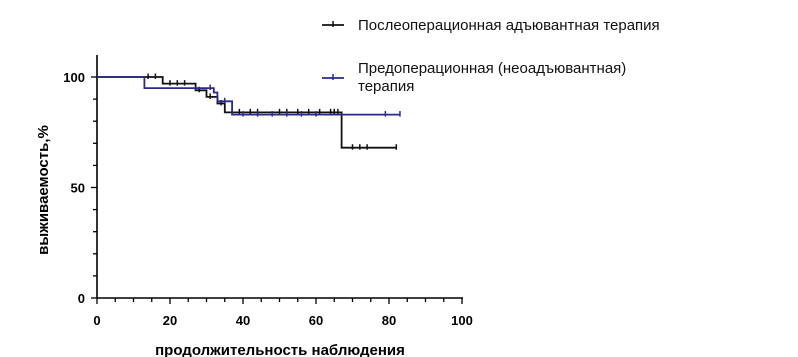  I want to click on x-tick-label: 80, so click(389, 320).